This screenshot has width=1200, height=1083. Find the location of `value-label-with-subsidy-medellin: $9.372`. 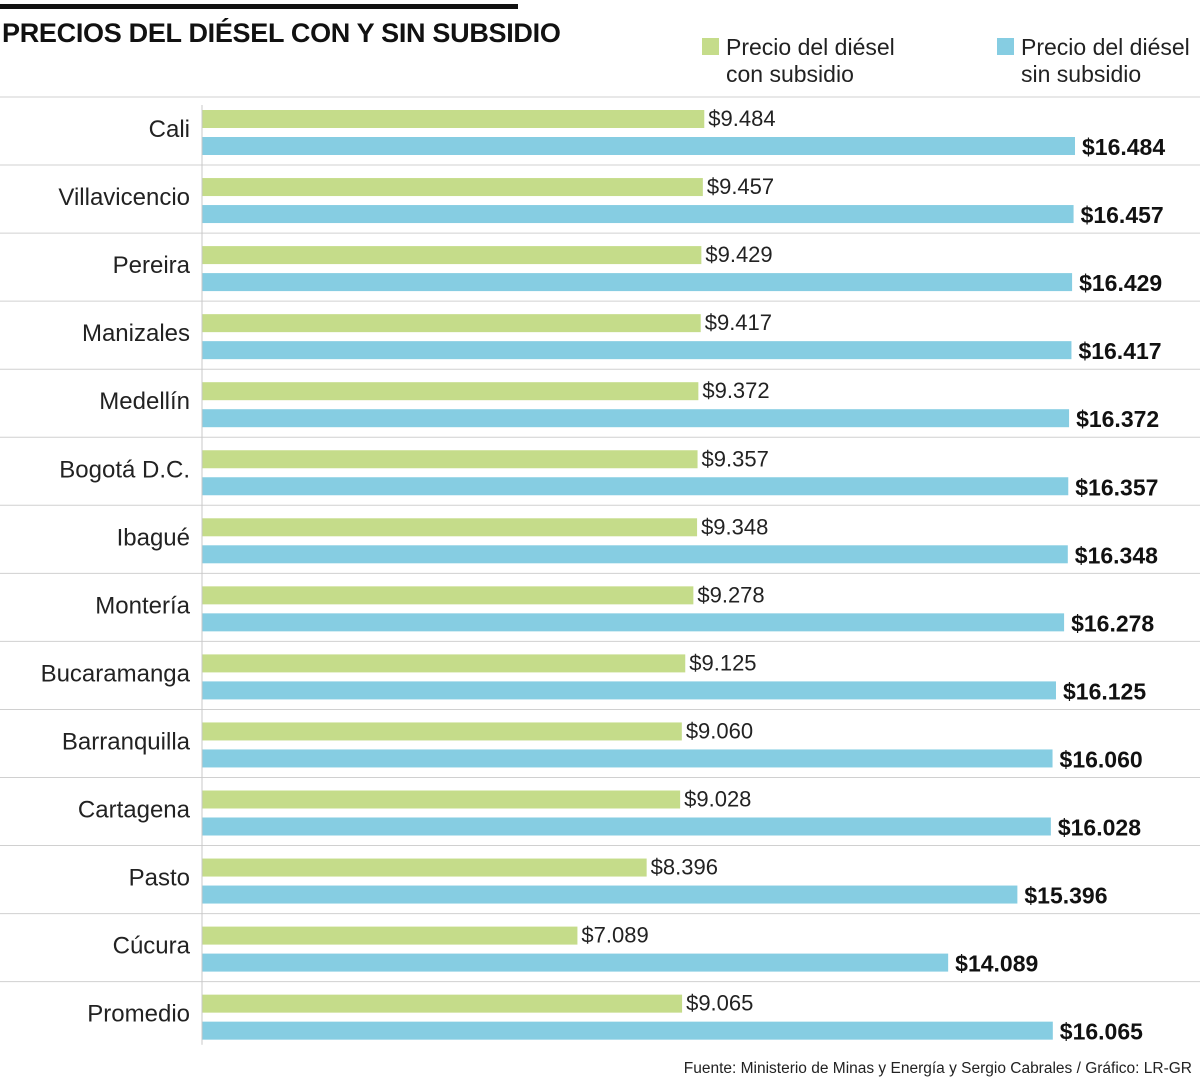

value-label-with-subsidy-medellin: $9.372 is located at coordinates (735, 390).